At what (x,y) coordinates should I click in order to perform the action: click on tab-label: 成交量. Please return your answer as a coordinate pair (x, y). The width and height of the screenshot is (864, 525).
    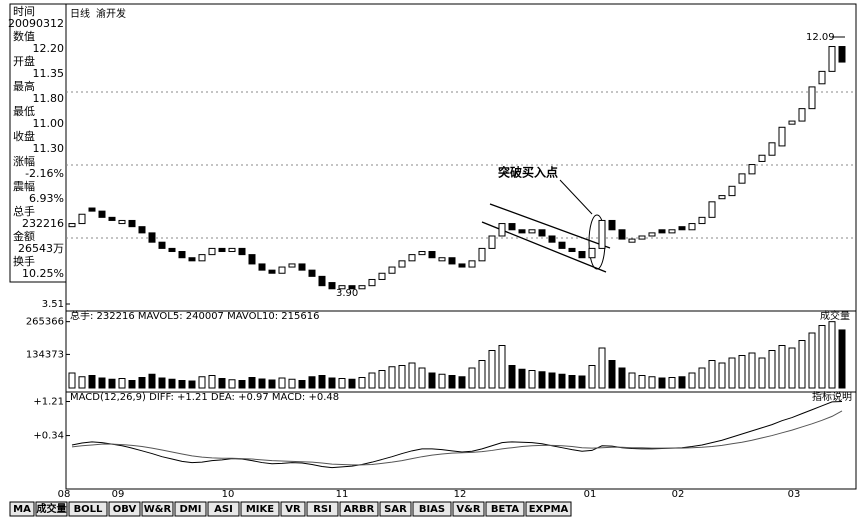
    Looking at the image, I should click on (52, 508).